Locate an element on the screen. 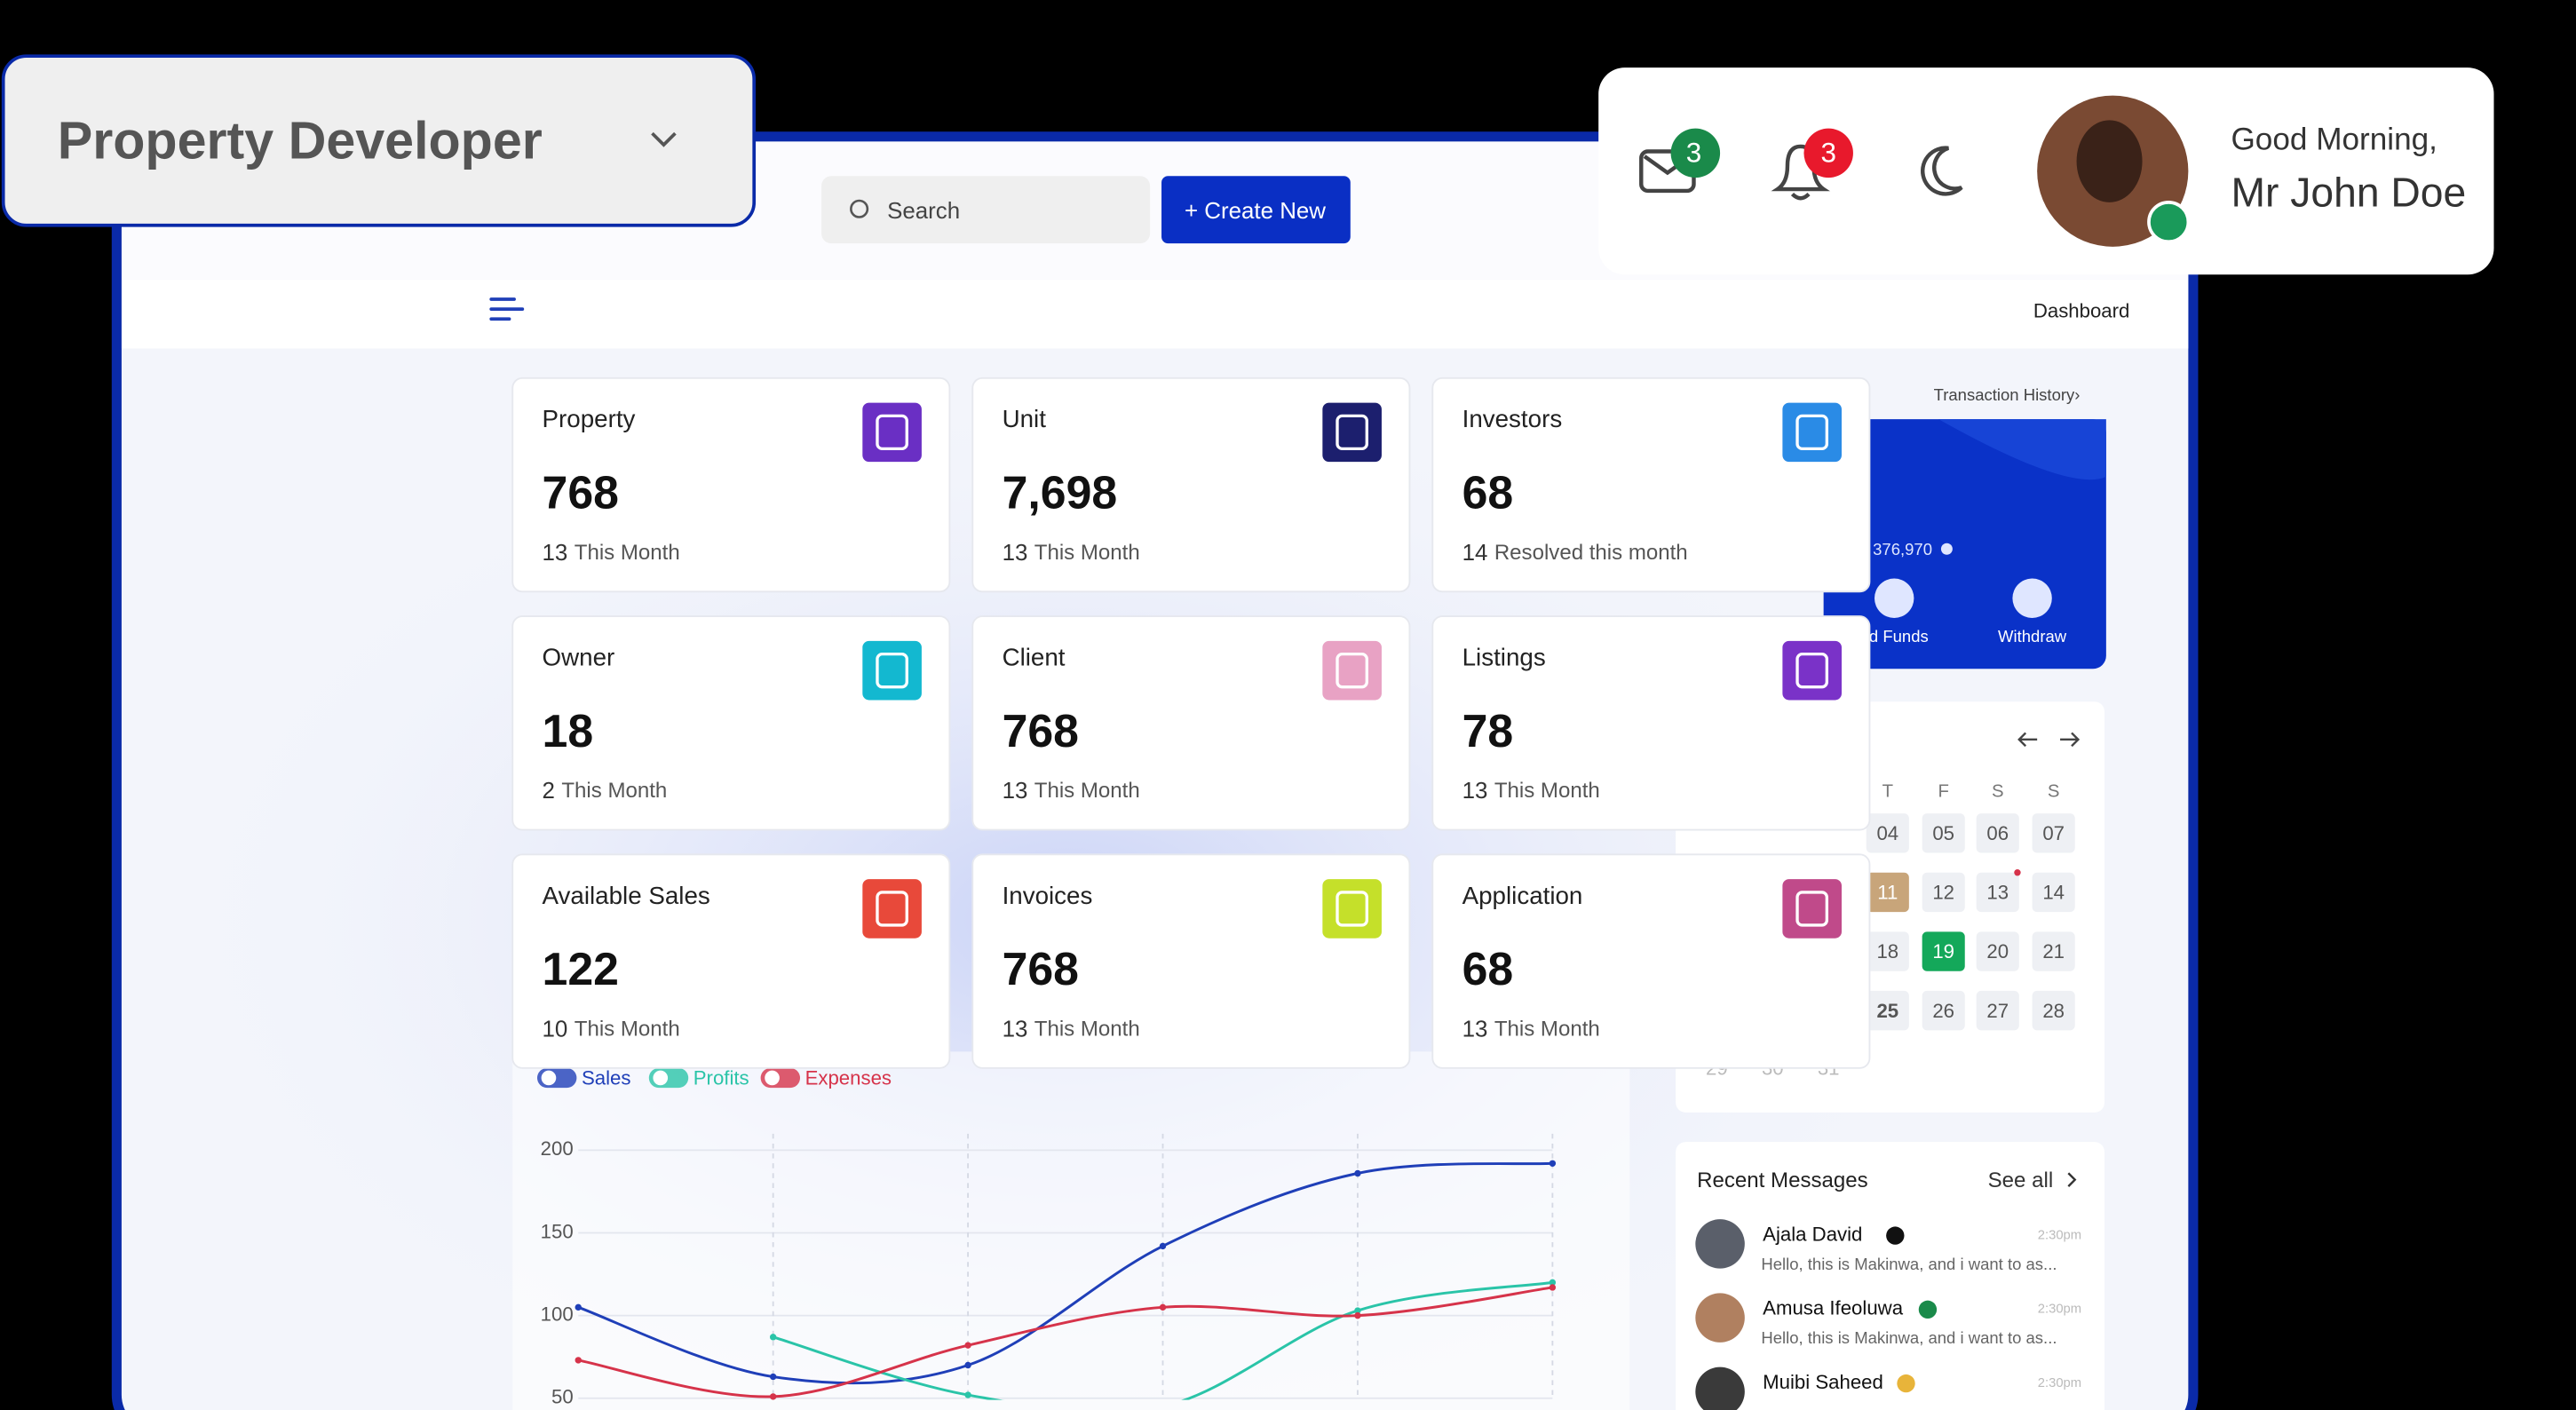 The width and height of the screenshot is (2576, 1410). menu-icon is located at coordinates (507, 309).